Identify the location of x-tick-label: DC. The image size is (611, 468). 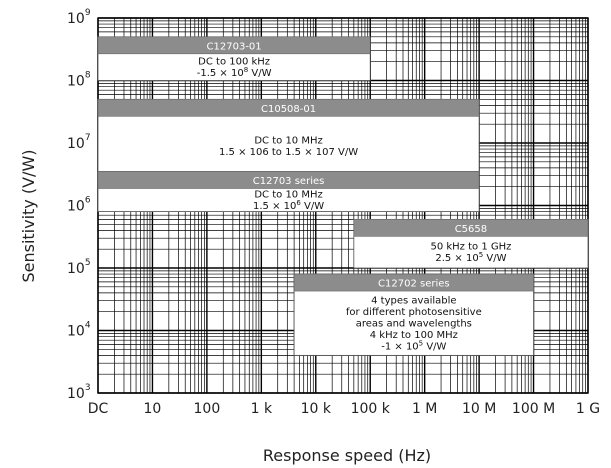
(98, 409).